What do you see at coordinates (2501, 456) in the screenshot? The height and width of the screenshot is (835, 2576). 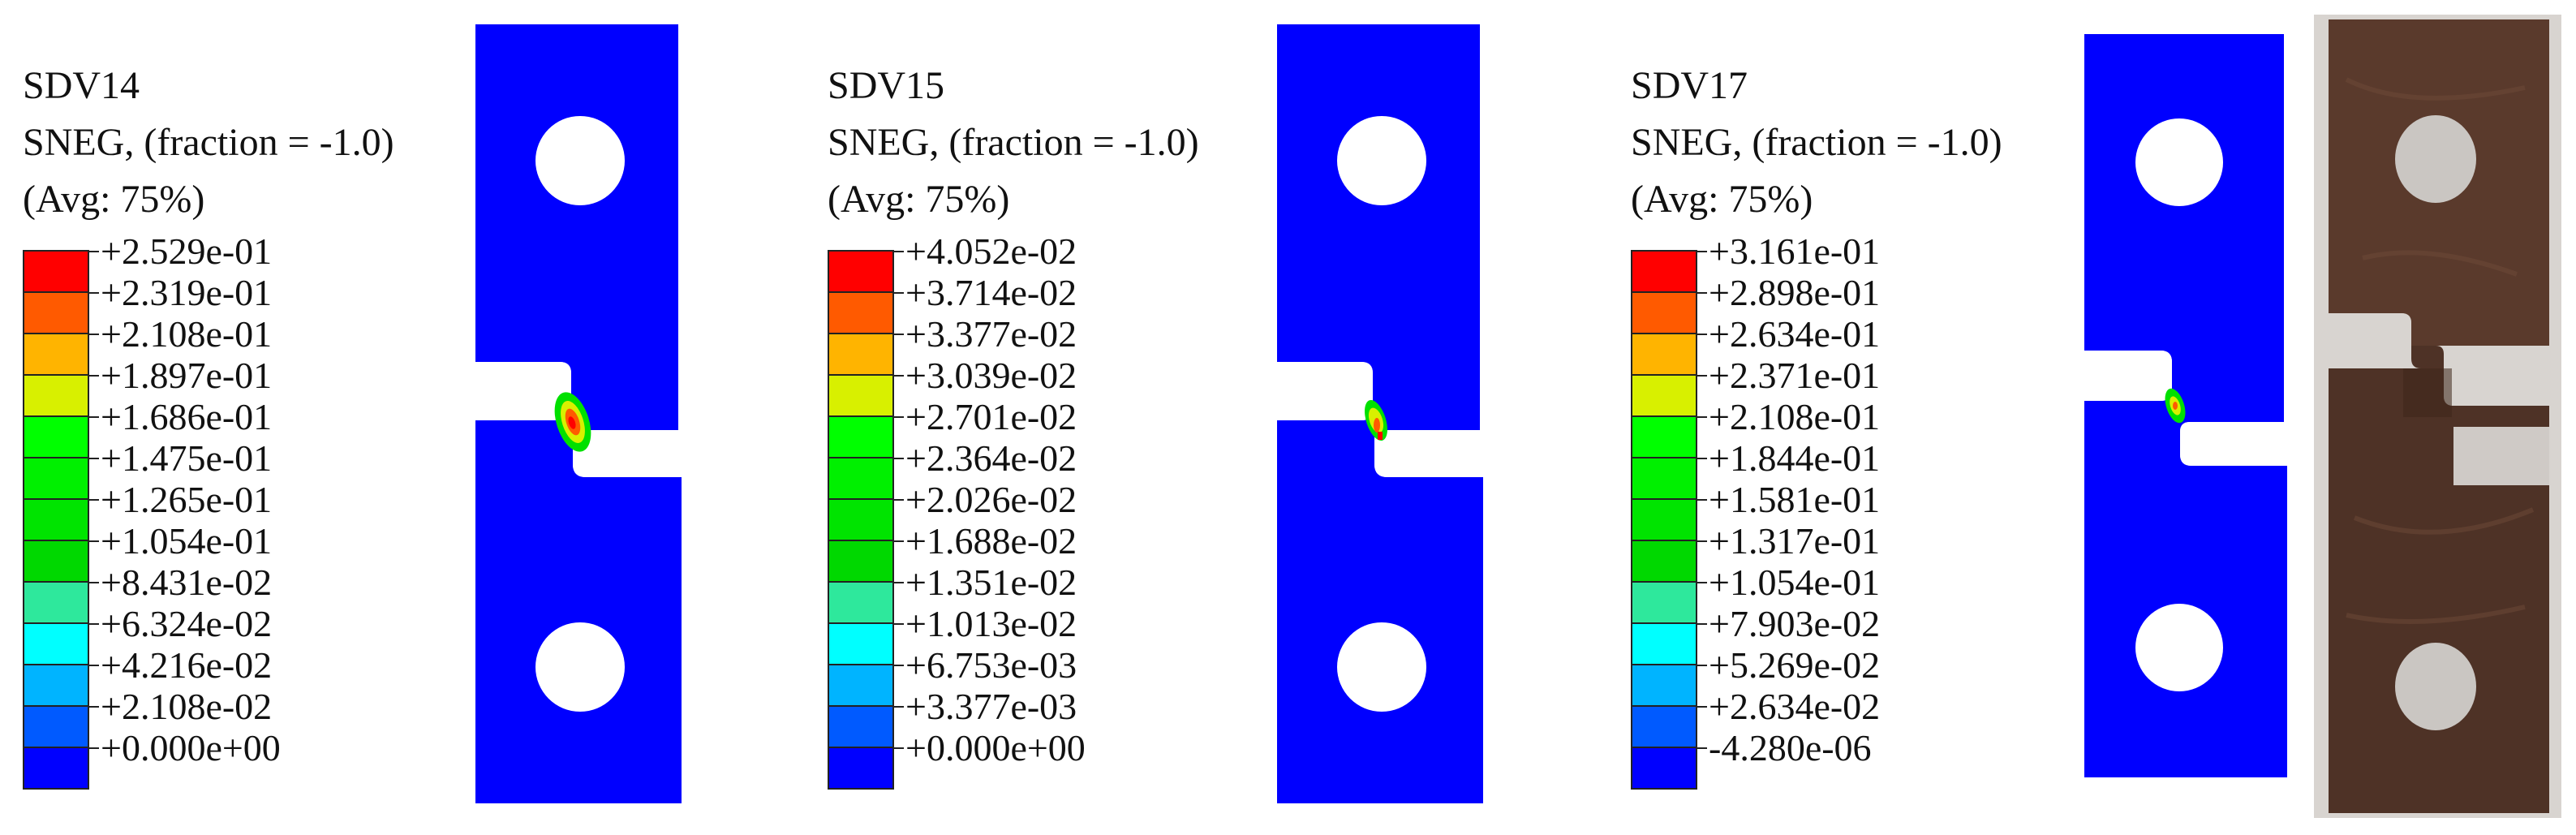 I see `notch-shadow` at bounding box center [2501, 456].